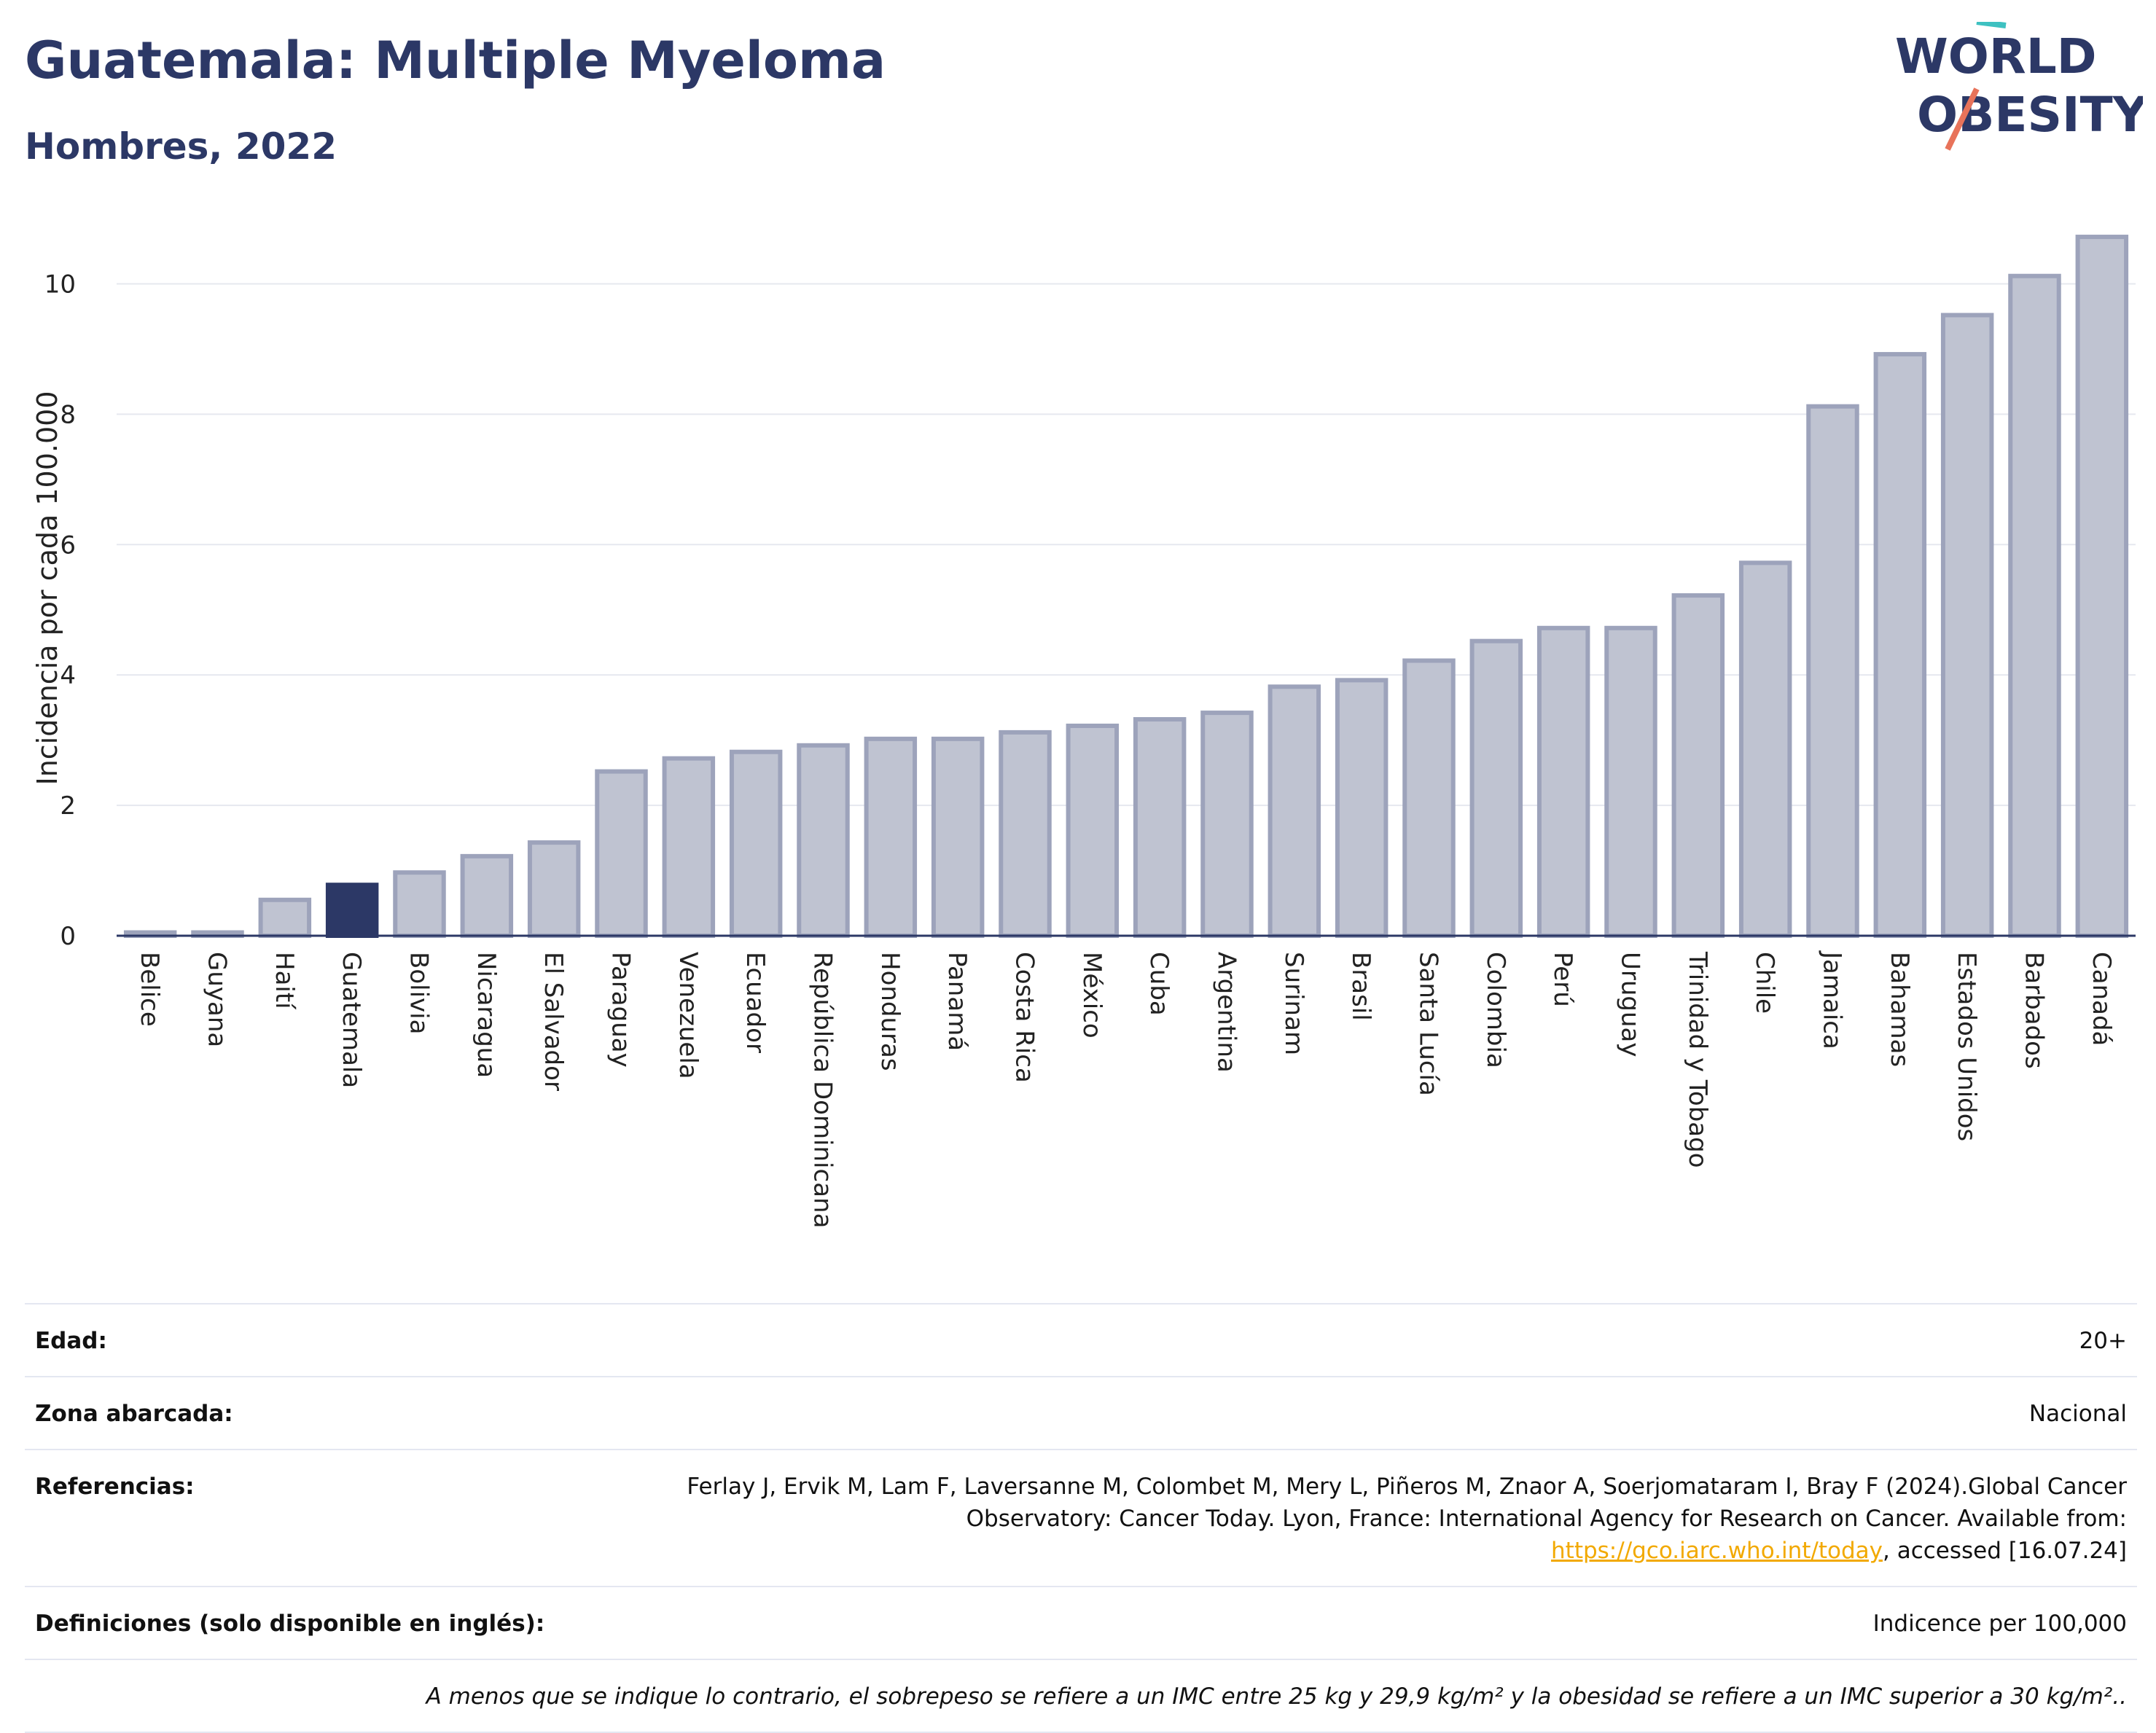 The image size is (2156, 1733). Describe the element at coordinates (1697, 1060) in the screenshot. I see `x-tick-label: Trinidad y Tobago` at that location.